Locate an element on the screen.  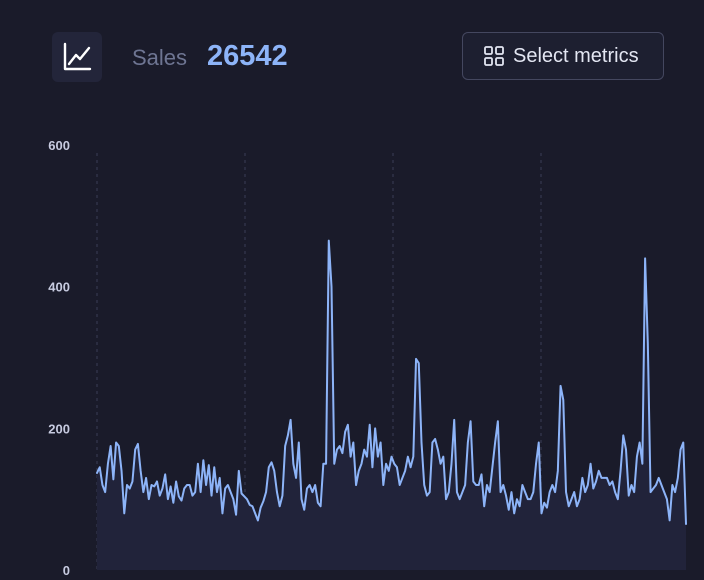
select-metrics-label: Select metrics is located at coordinates (576, 55).